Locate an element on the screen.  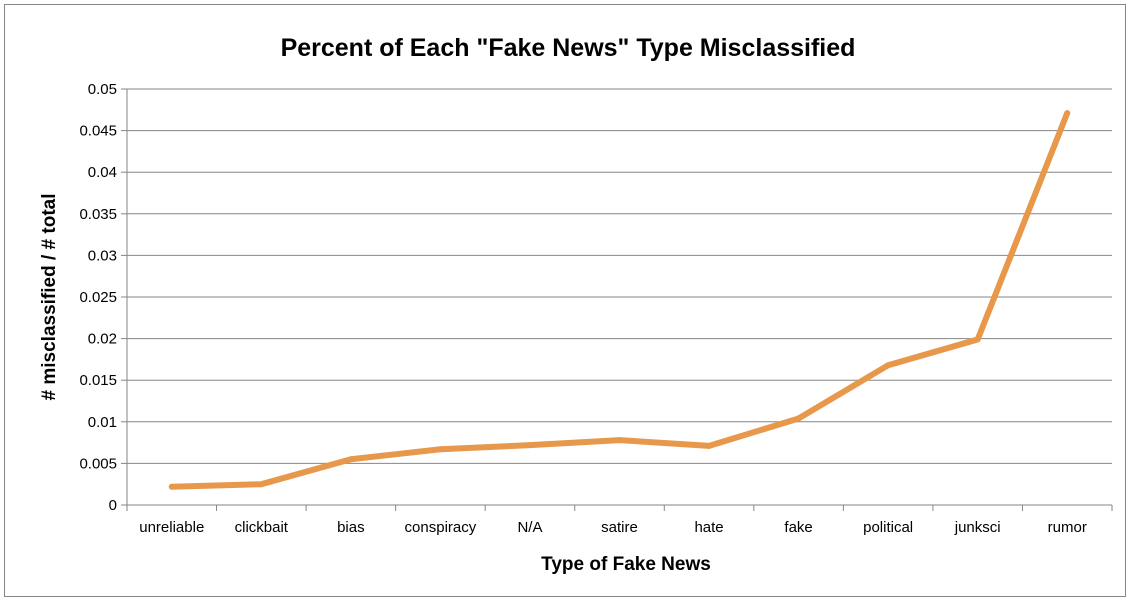
y-tick-label: 0.035 is located at coordinates (98, 214).